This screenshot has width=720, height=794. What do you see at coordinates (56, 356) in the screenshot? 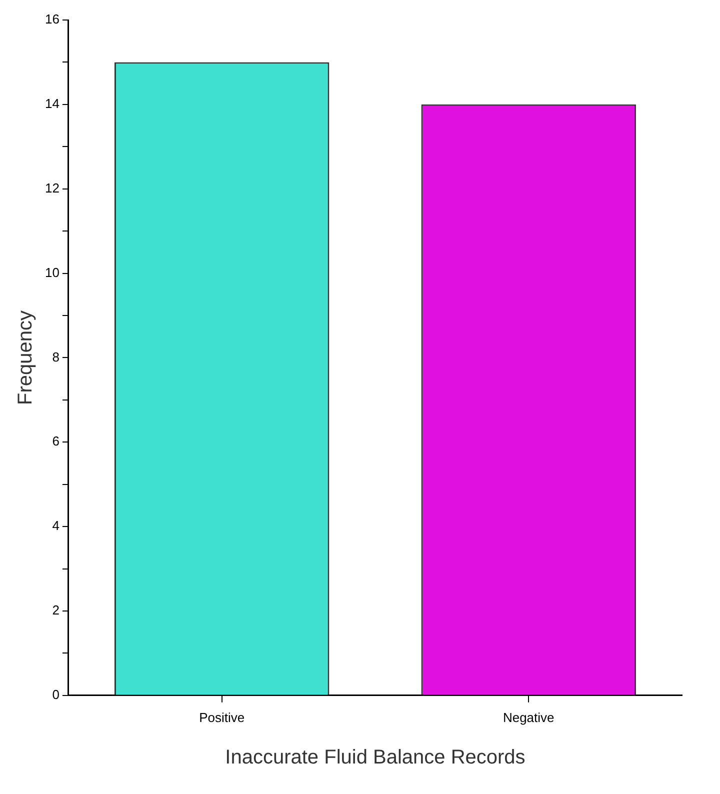
I see `y-tick-label: 8` at bounding box center [56, 356].